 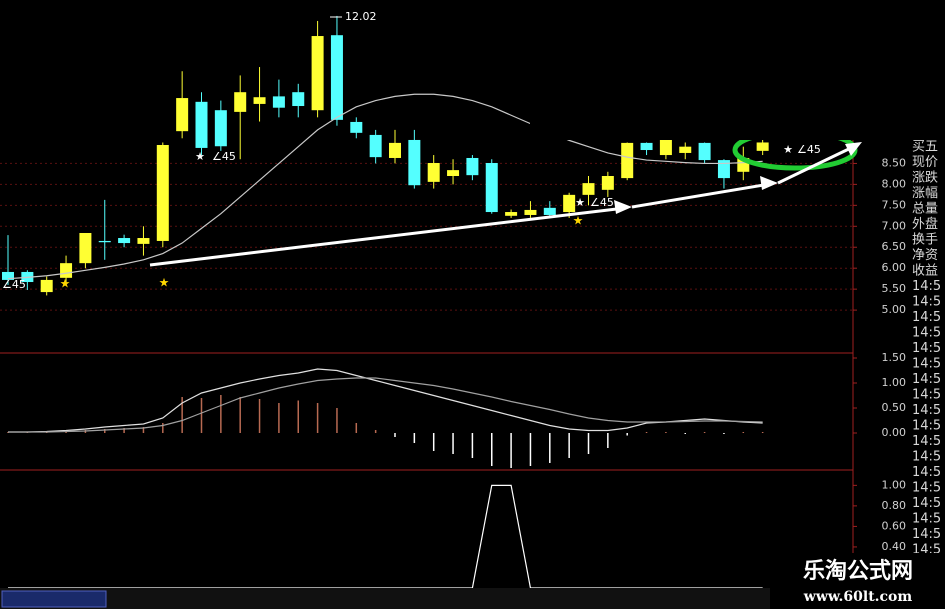 What do you see at coordinates (894, 525) in the screenshot?
I see `y-tick-label: 0.60` at bounding box center [894, 525].